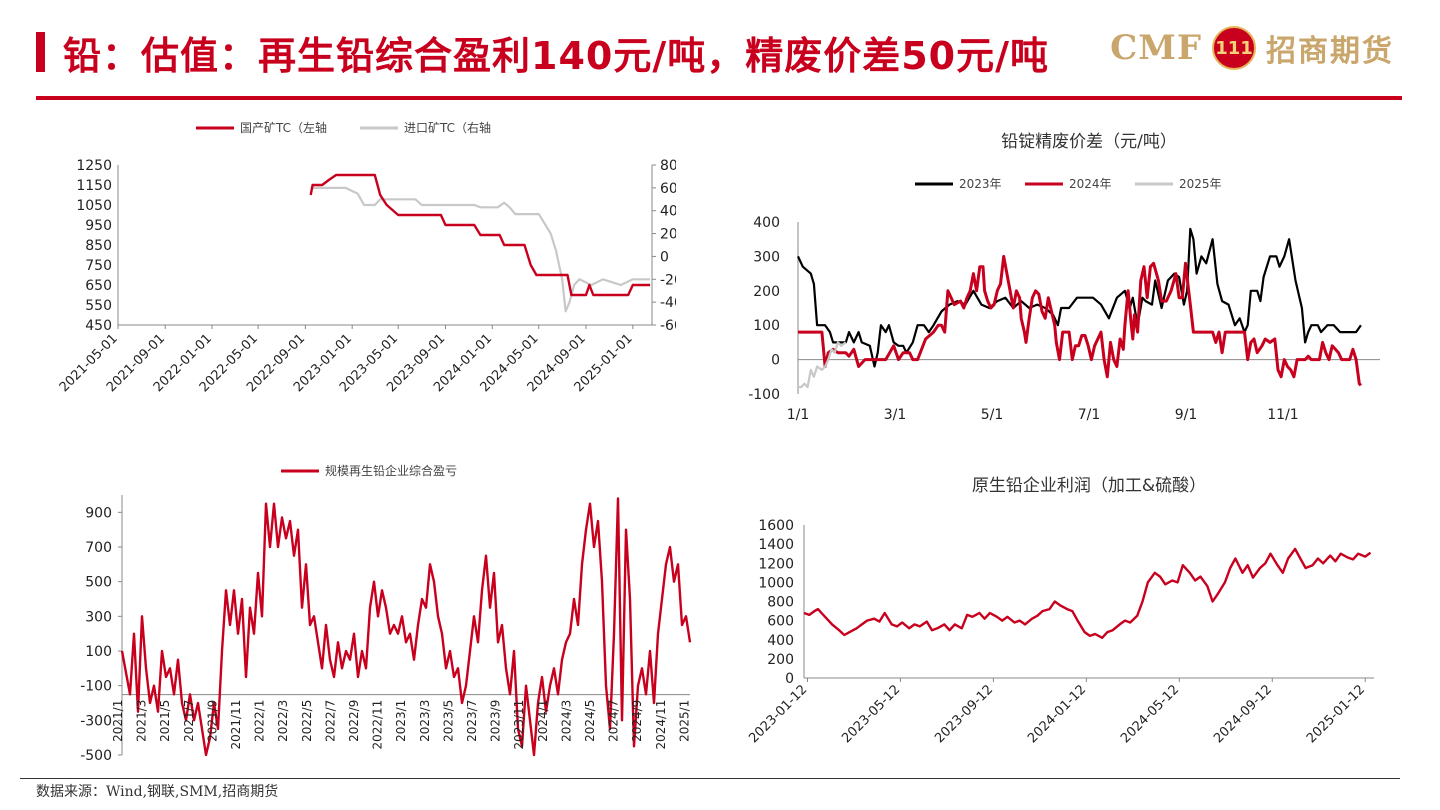 This screenshot has height=810, width=1440. What do you see at coordinates (1234, 48) in the screenshot?
I see `logo-badge-icon: 111` at bounding box center [1234, 48].